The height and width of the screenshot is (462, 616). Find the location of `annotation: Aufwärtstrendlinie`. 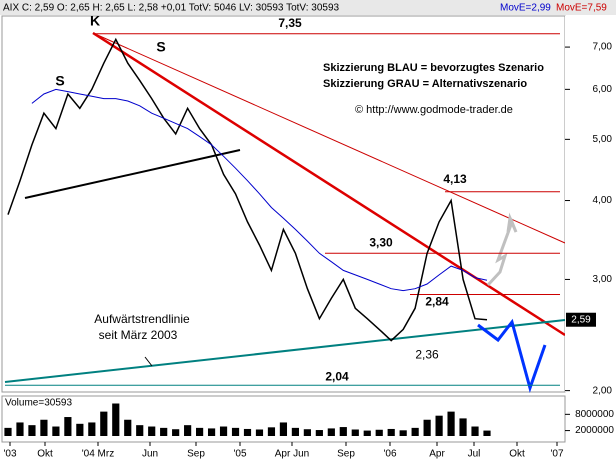

annotation: Aufwärtstrendlinie is located at coordinates (142, 319).